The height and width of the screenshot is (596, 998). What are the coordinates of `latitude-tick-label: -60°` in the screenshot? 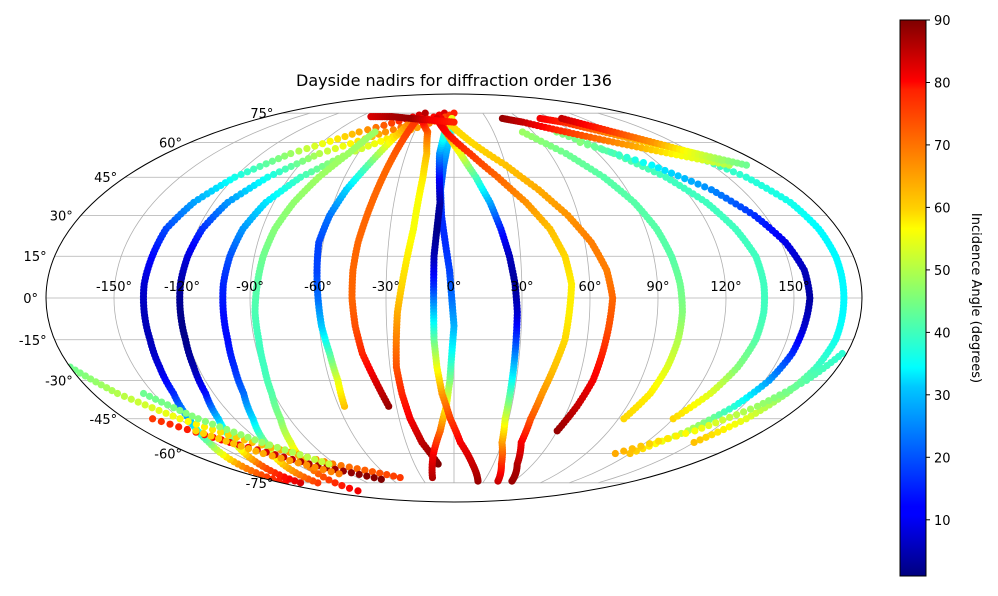 It's located at (168, 455).